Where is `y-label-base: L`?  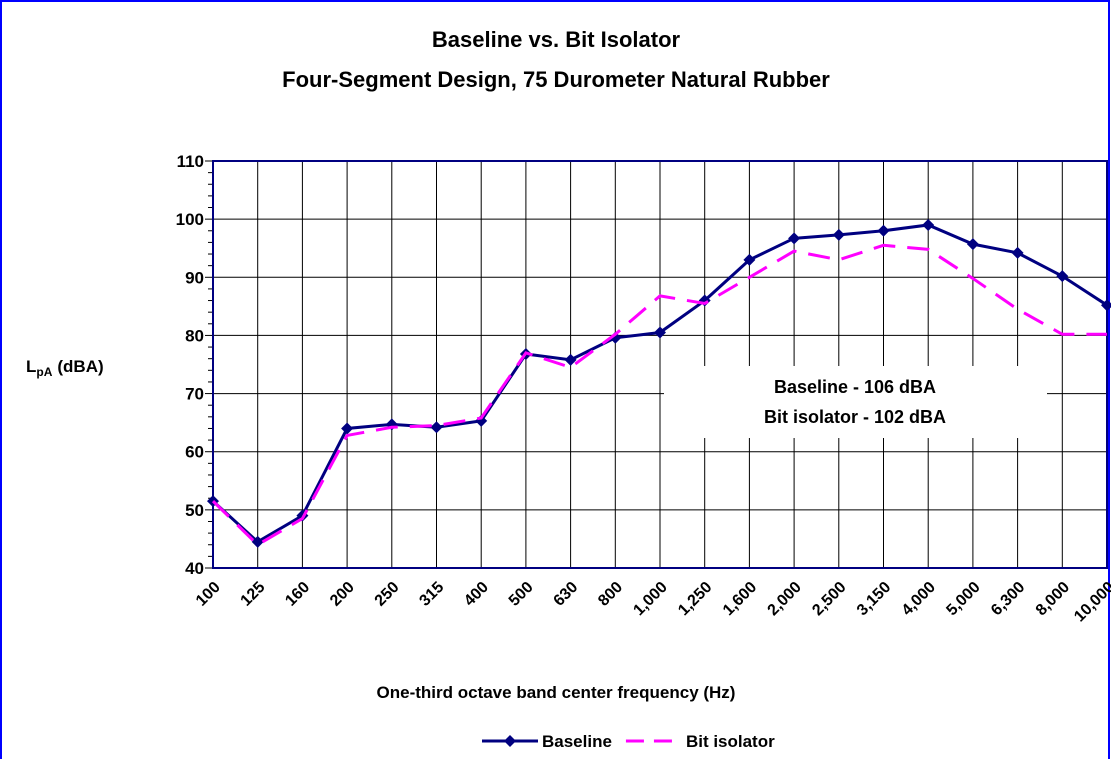
y-label-base: L is located at coordinates (31, 366).